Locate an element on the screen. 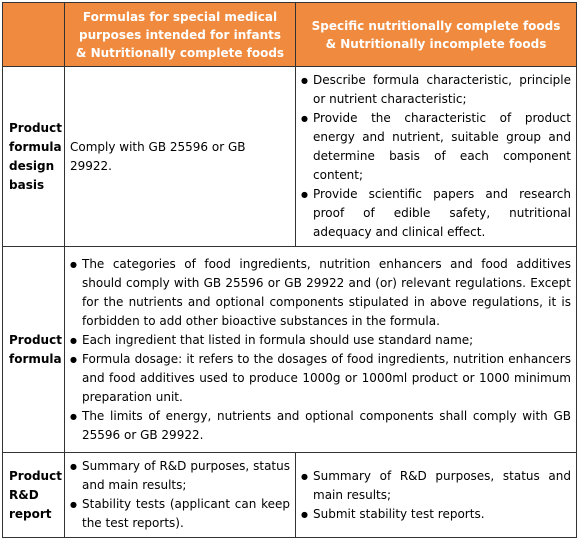  row-label-rd-report: Product R&D report is located at coordinates (33, 495).